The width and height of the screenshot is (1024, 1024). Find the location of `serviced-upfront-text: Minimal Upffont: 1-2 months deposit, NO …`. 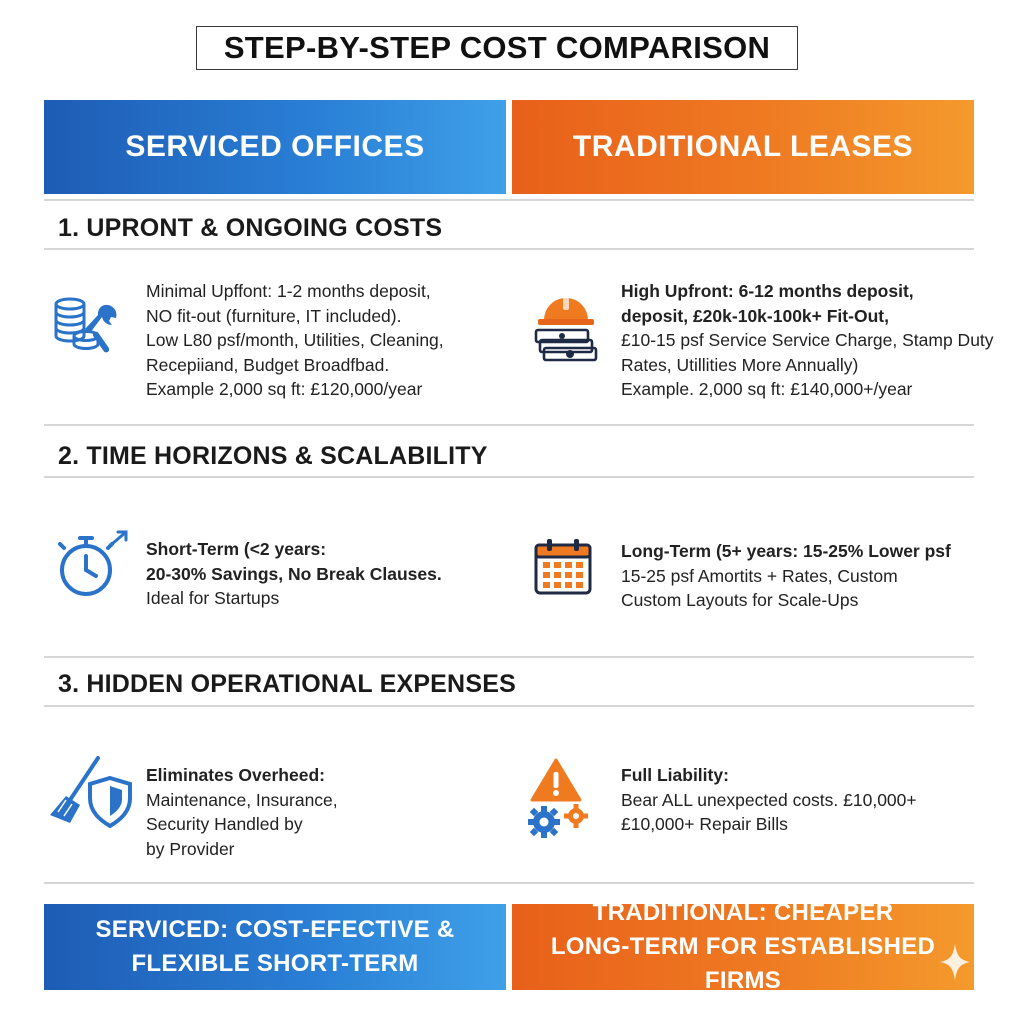

serviced-upfront-text: Minimal Upffont: 1-2 months deposit, NO … is located at coordinates (295, 340).